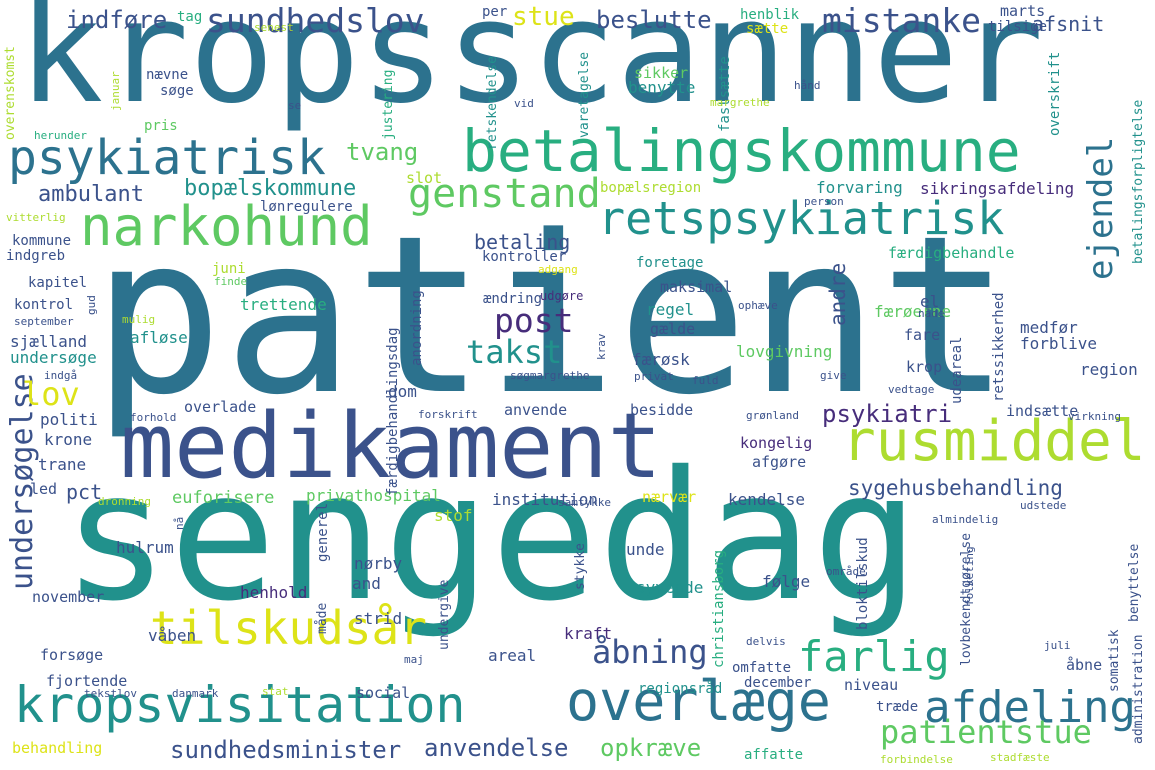 The image size is (1155, 770). Describe the element at coordinates (524, 103) in the screenshot. I see `word-vid: vid` at that location.